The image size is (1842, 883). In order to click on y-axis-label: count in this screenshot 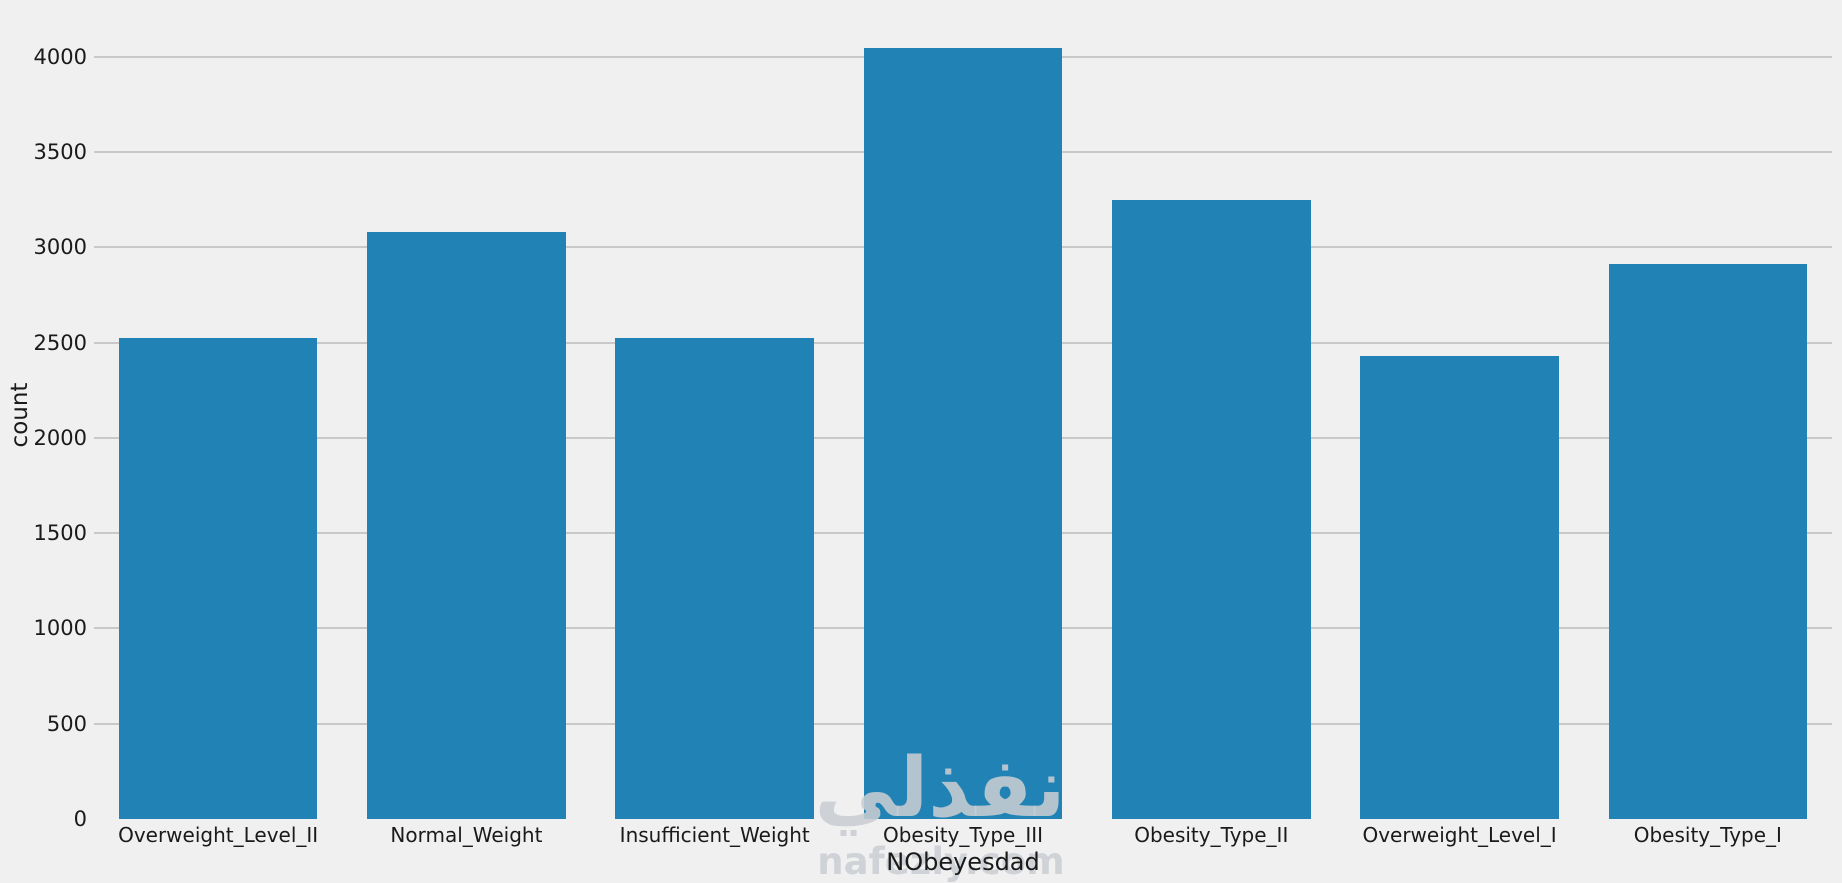, I will do `click(20, 415)`.